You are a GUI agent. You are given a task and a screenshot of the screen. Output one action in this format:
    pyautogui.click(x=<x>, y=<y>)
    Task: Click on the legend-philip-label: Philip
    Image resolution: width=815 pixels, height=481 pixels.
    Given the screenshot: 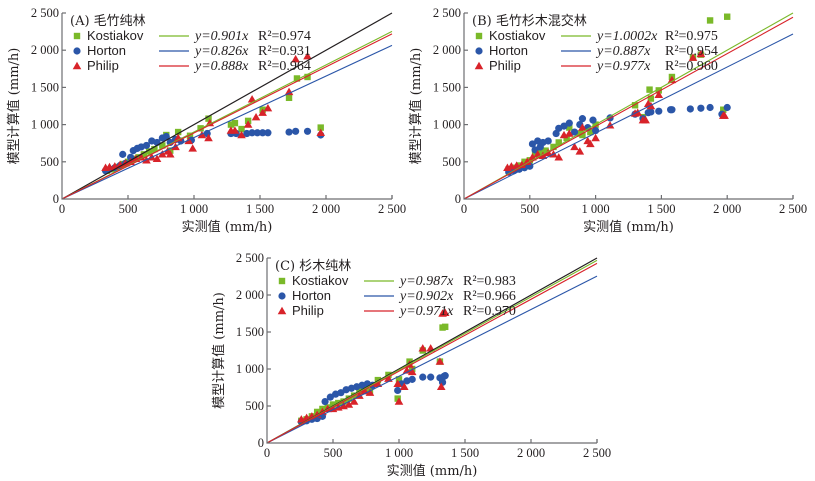 What is the action you would take?
    pyautogui.click(x=505, y=65)
    